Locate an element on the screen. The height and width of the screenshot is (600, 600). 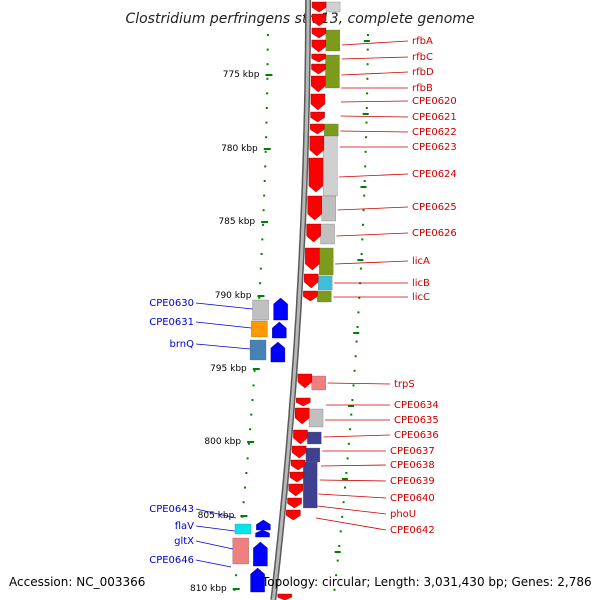
gene-label-cpe0626: CPE0626 is located at coordinates (434, 233).